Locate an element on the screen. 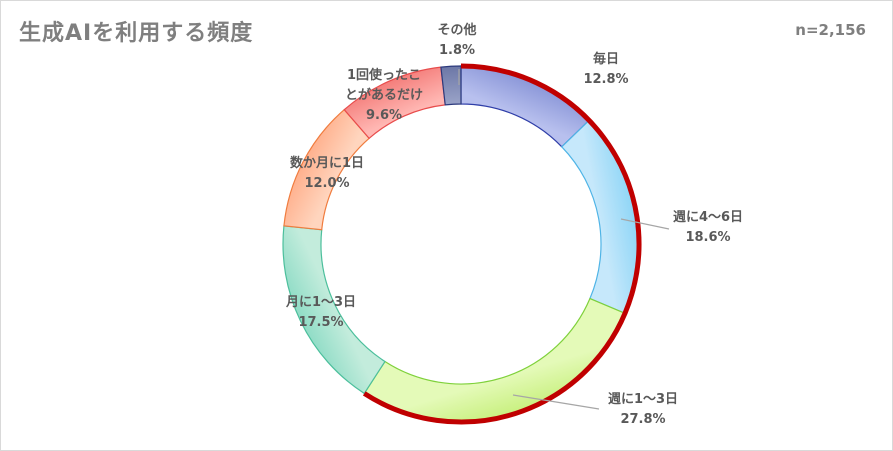 The height and width of the screenshot is (451, 893). category-label-daily: 毎日 is located at coordinates (606, 59).